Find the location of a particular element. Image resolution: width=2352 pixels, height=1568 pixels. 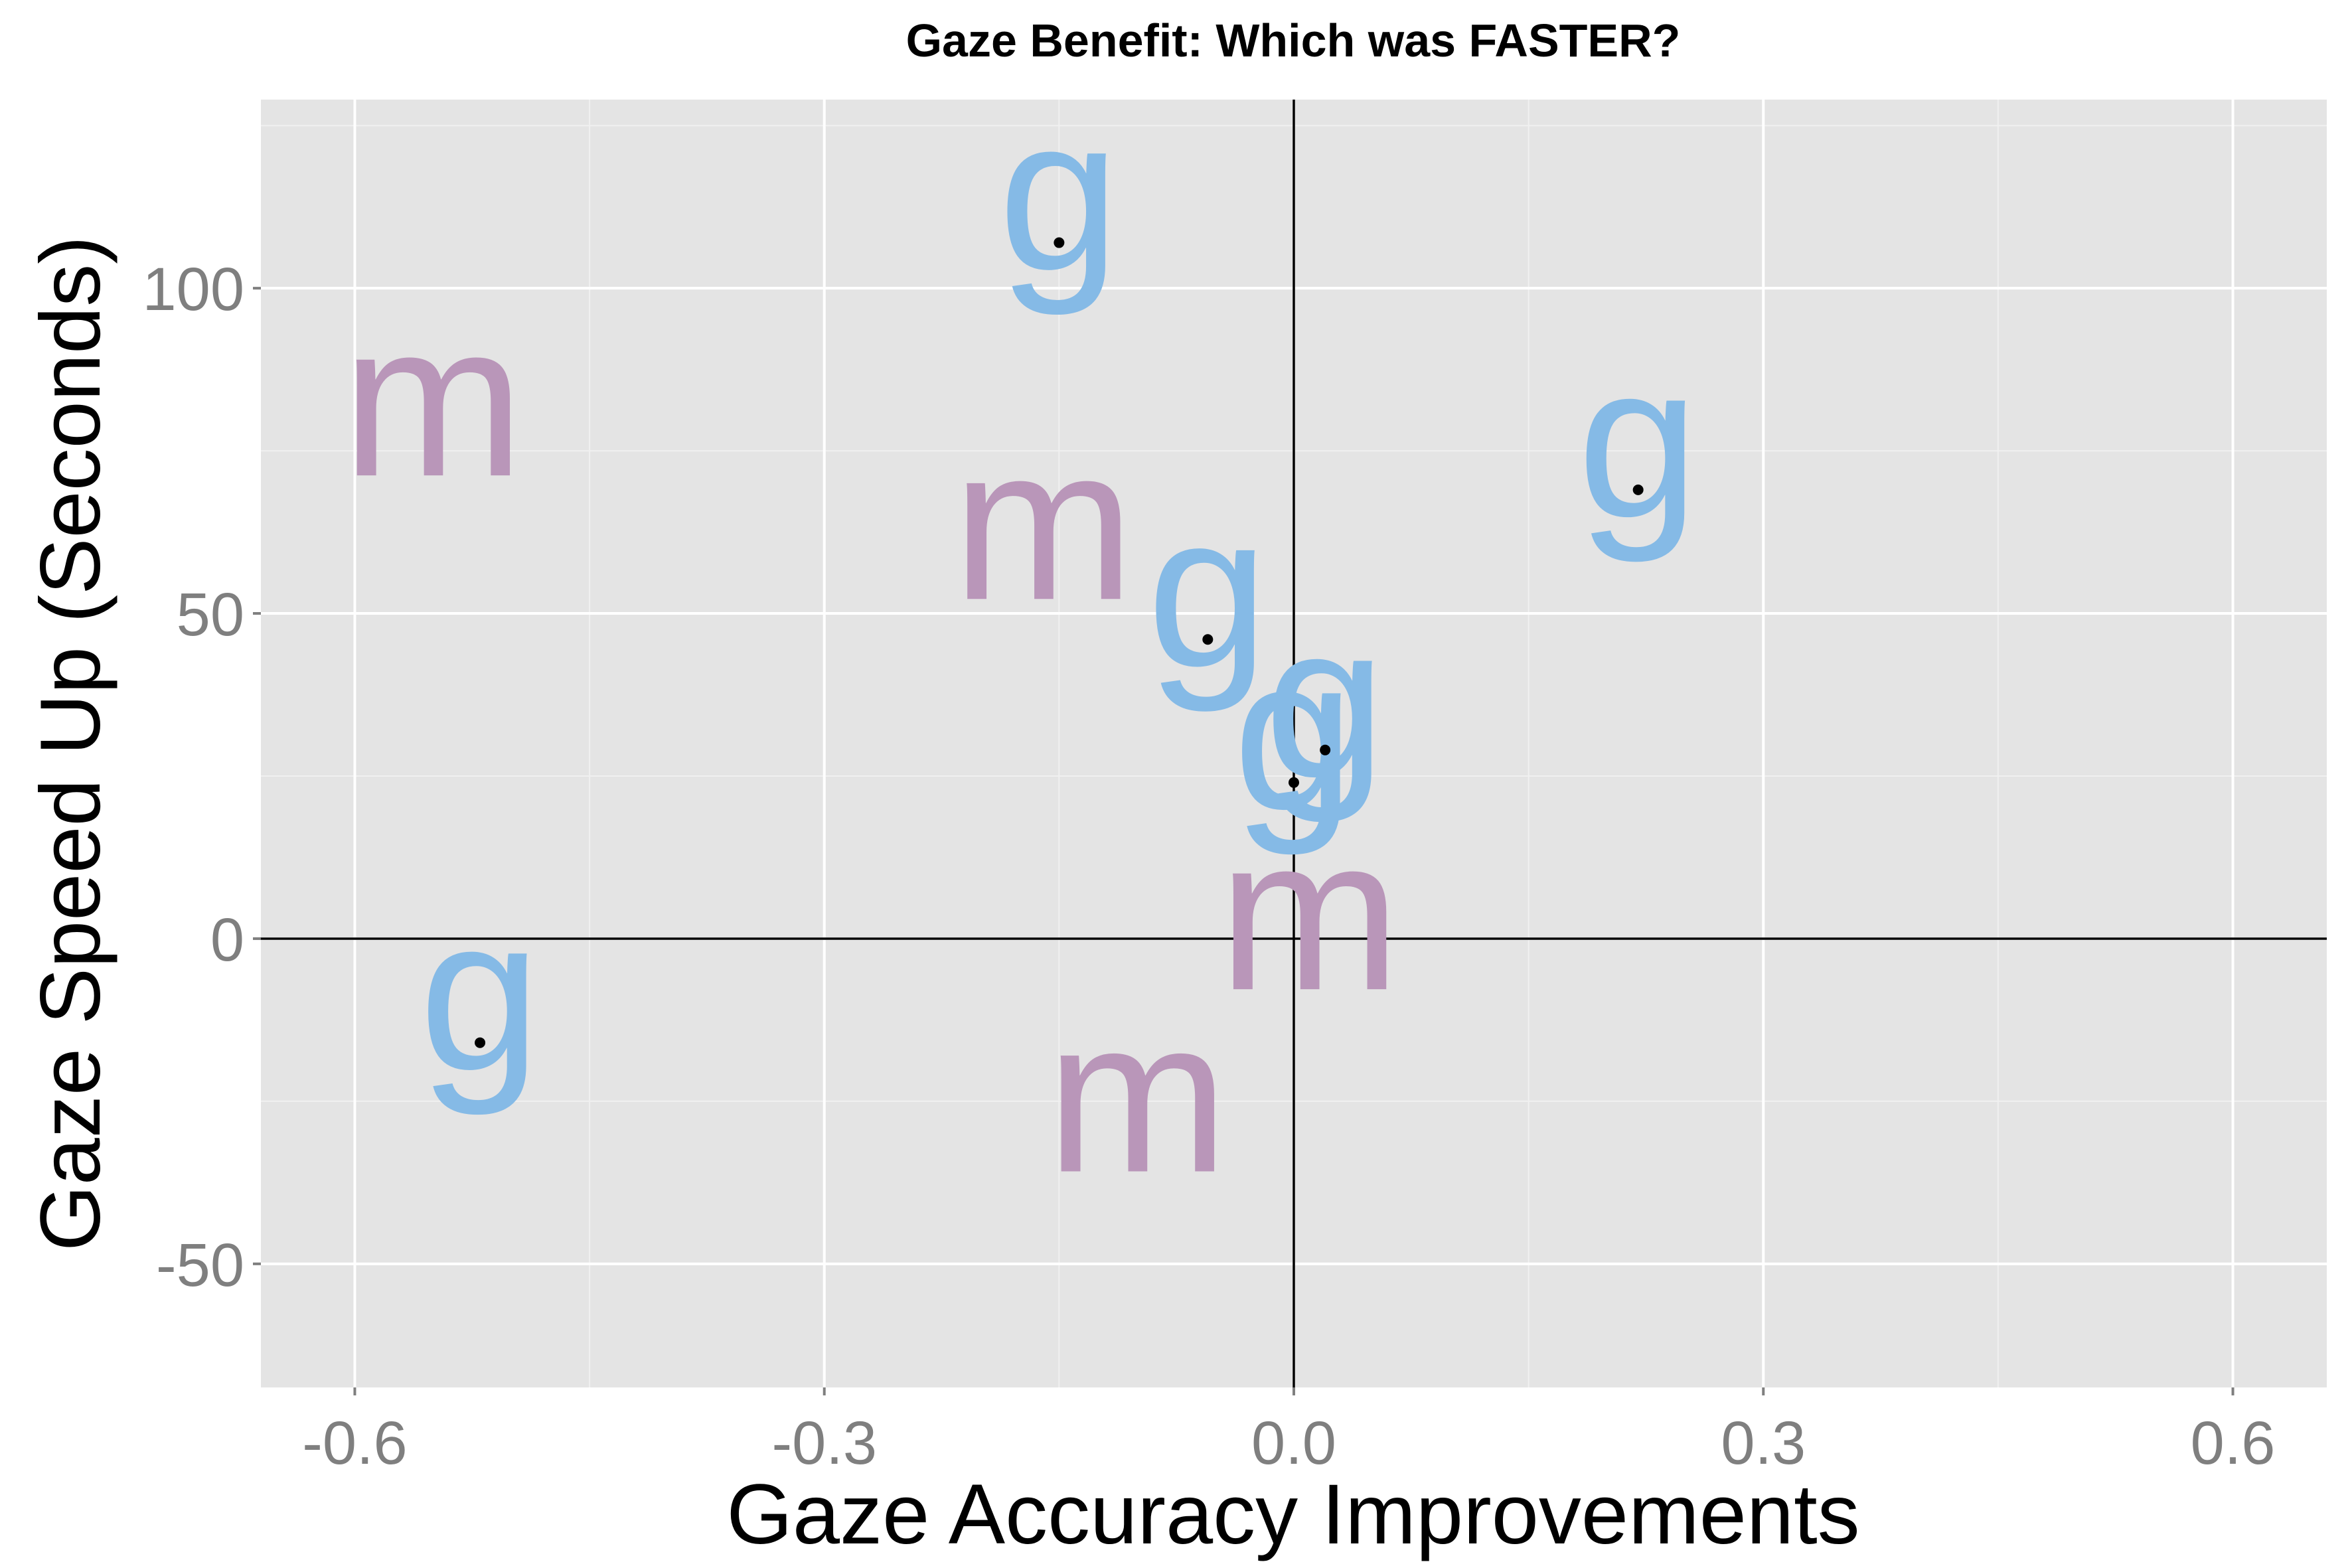

x-axis-ticks: -0.6 -0.3 0.0 0.3 0.6 is located at coordinates (1289, 1432).